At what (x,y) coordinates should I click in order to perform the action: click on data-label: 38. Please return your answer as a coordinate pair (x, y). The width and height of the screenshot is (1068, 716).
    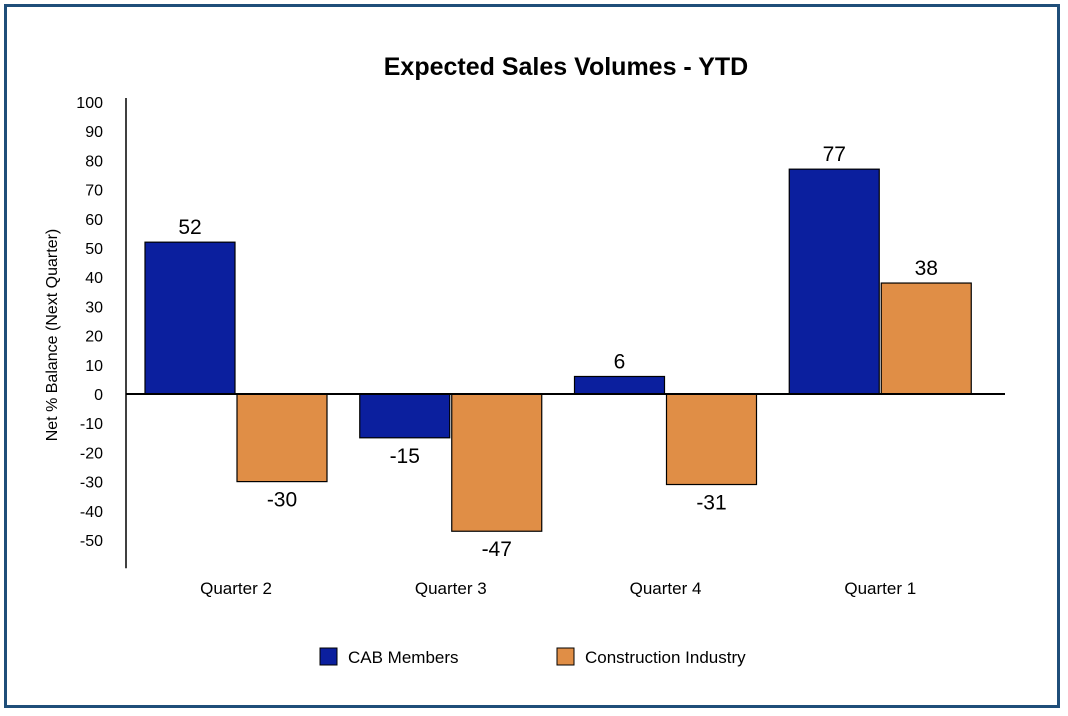
    Looking at the image, I should click on (926, 268).